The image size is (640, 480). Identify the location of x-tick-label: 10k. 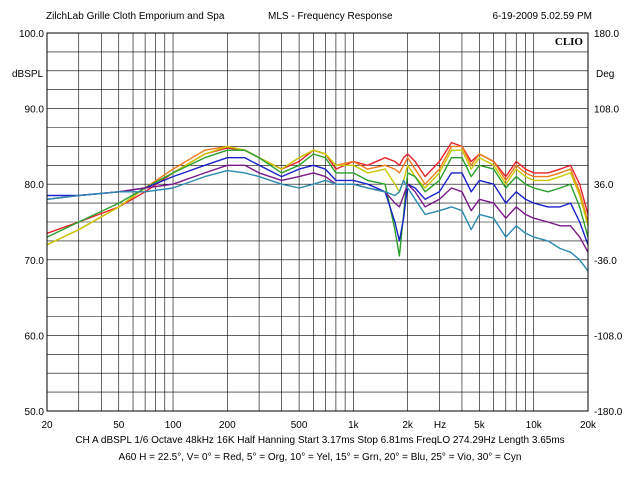
(534, 425).